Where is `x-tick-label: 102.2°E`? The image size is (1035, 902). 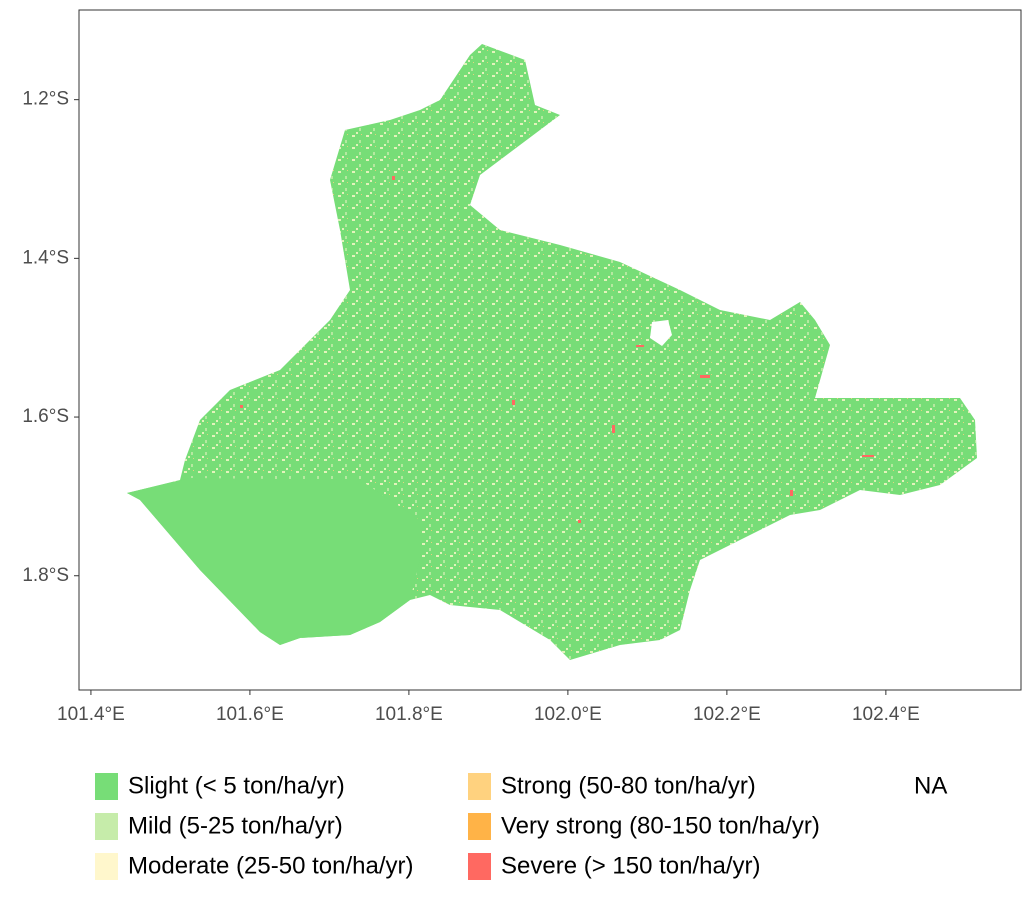
x-tick-label: 102.2°E is located at coordinates (727, 714).